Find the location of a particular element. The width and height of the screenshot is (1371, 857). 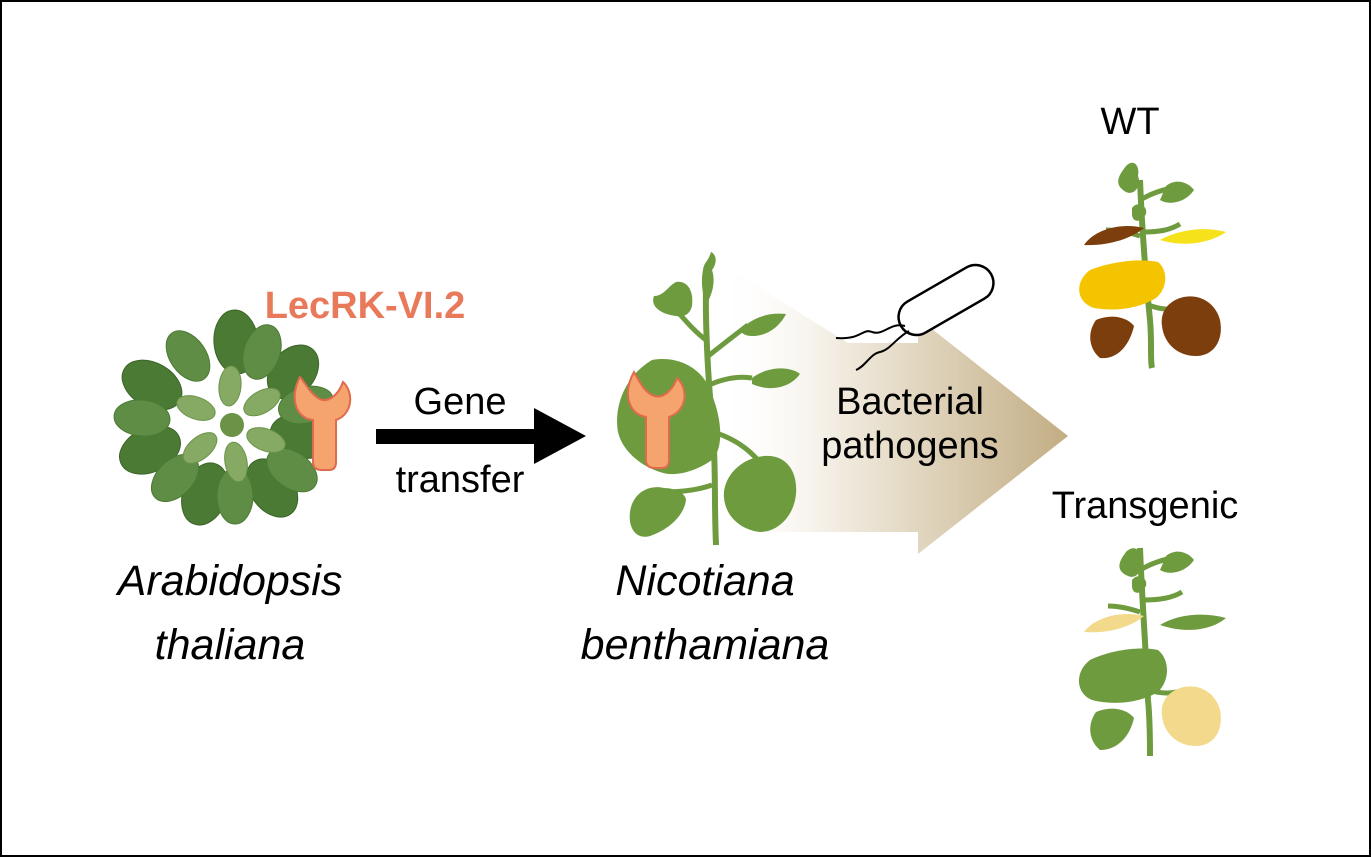

gene-transfer-arrow is located at coordinates (481, 436).